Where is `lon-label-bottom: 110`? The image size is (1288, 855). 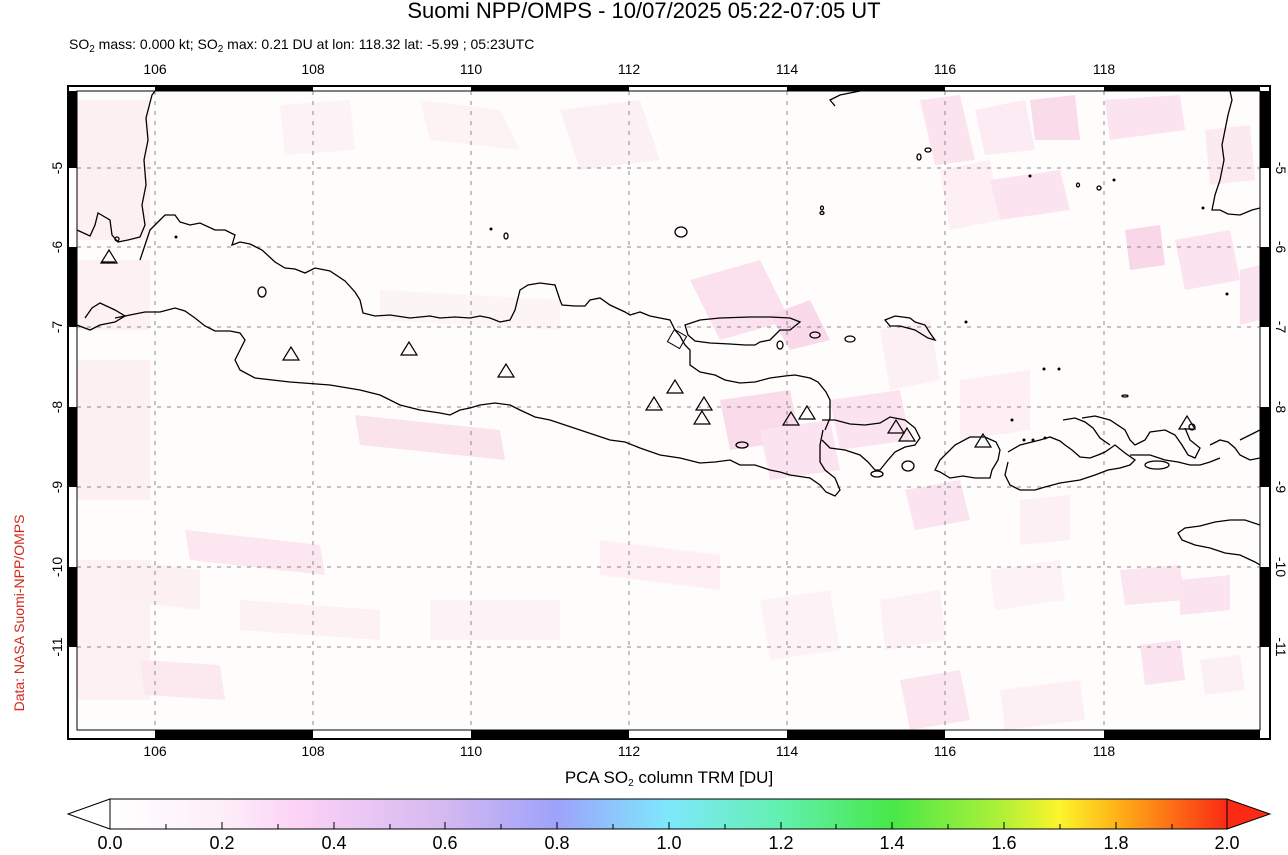 lon-label-bottom: 110 is located at coordinates (471, 751).